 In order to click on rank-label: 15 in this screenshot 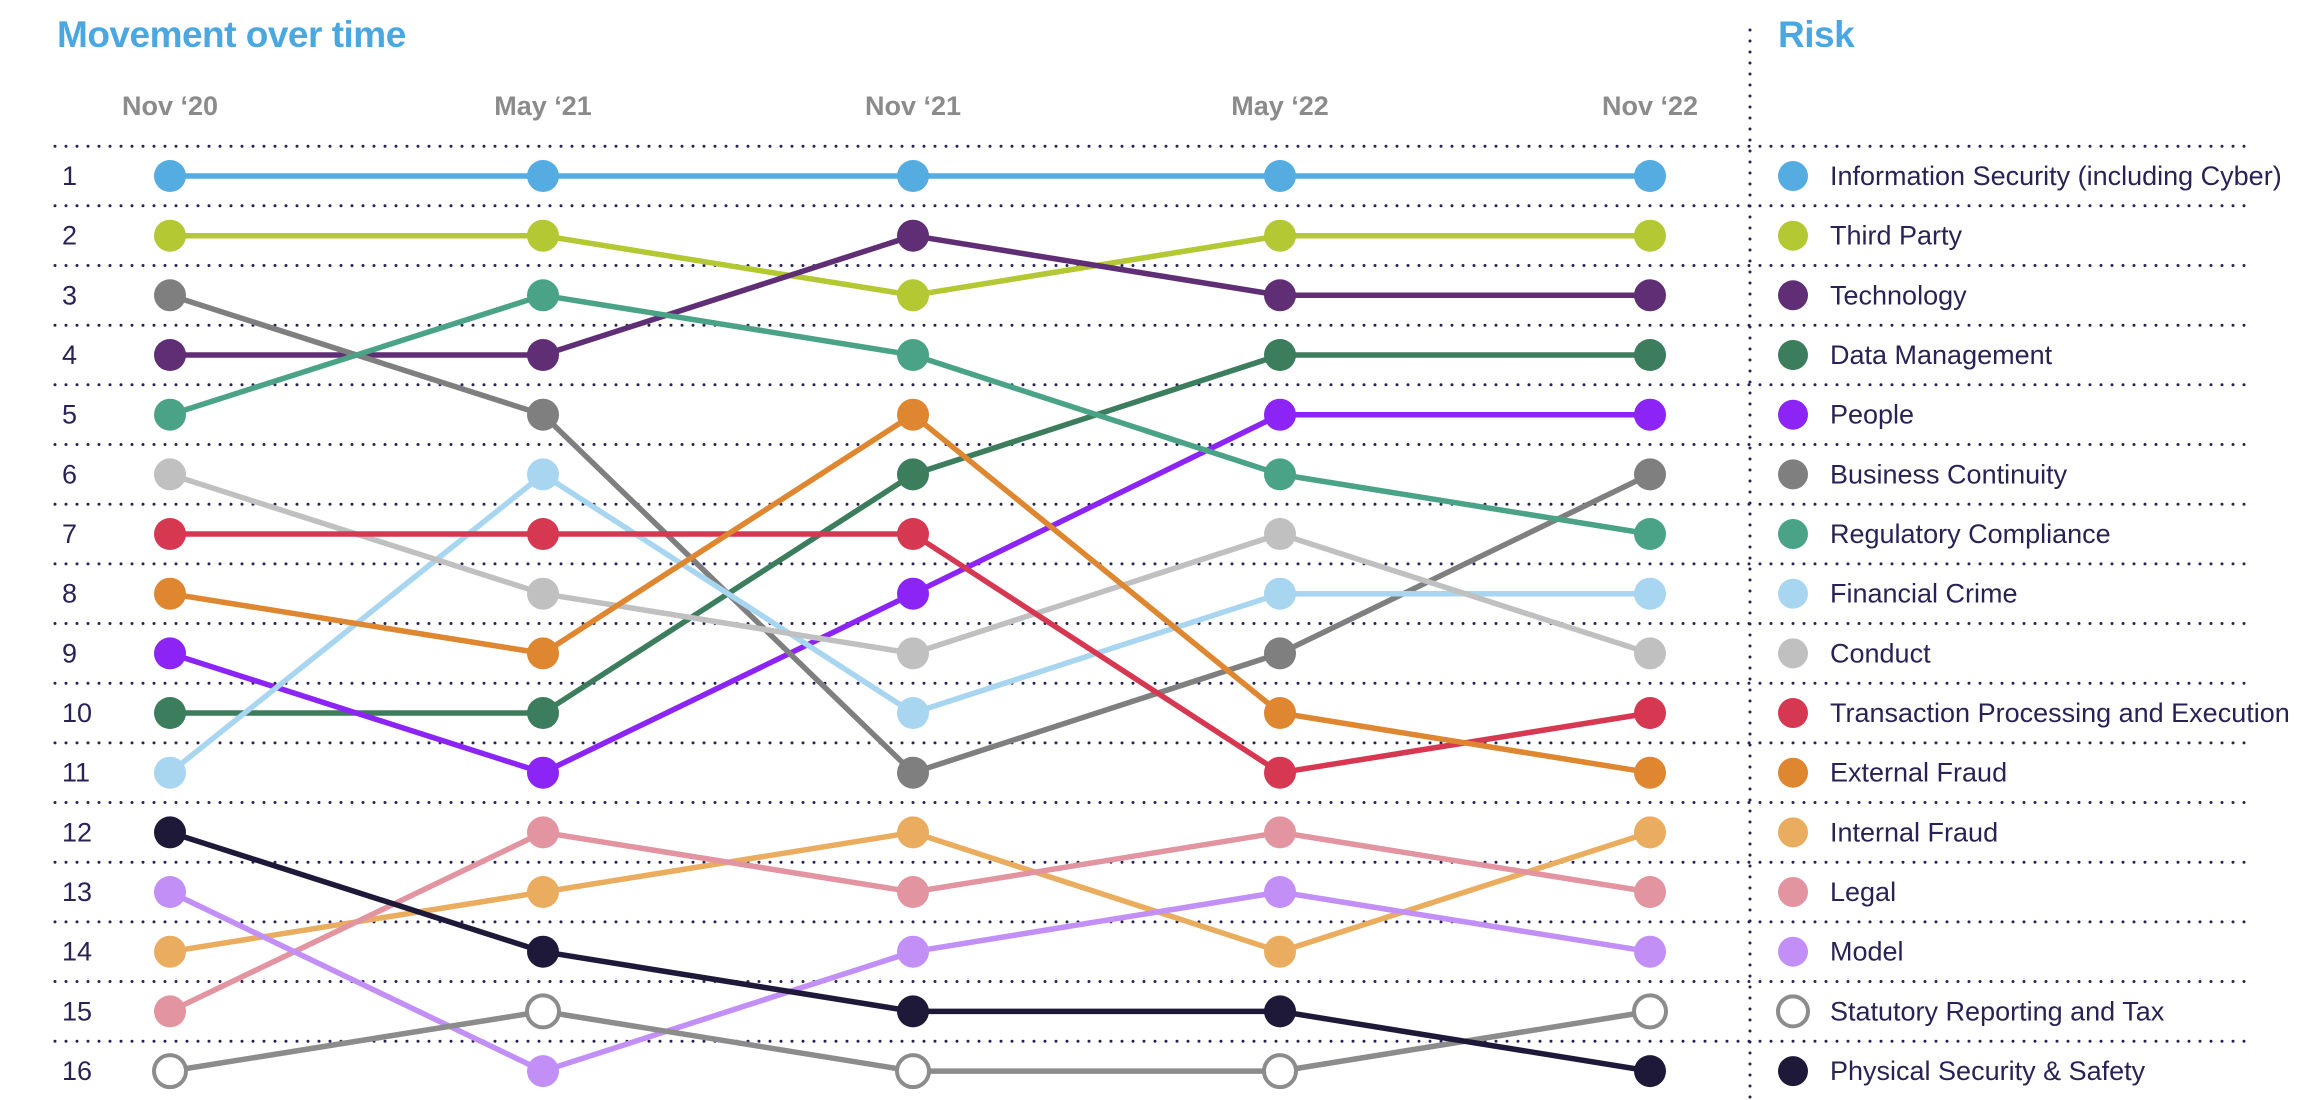, I will do `click(77, 1011)`.